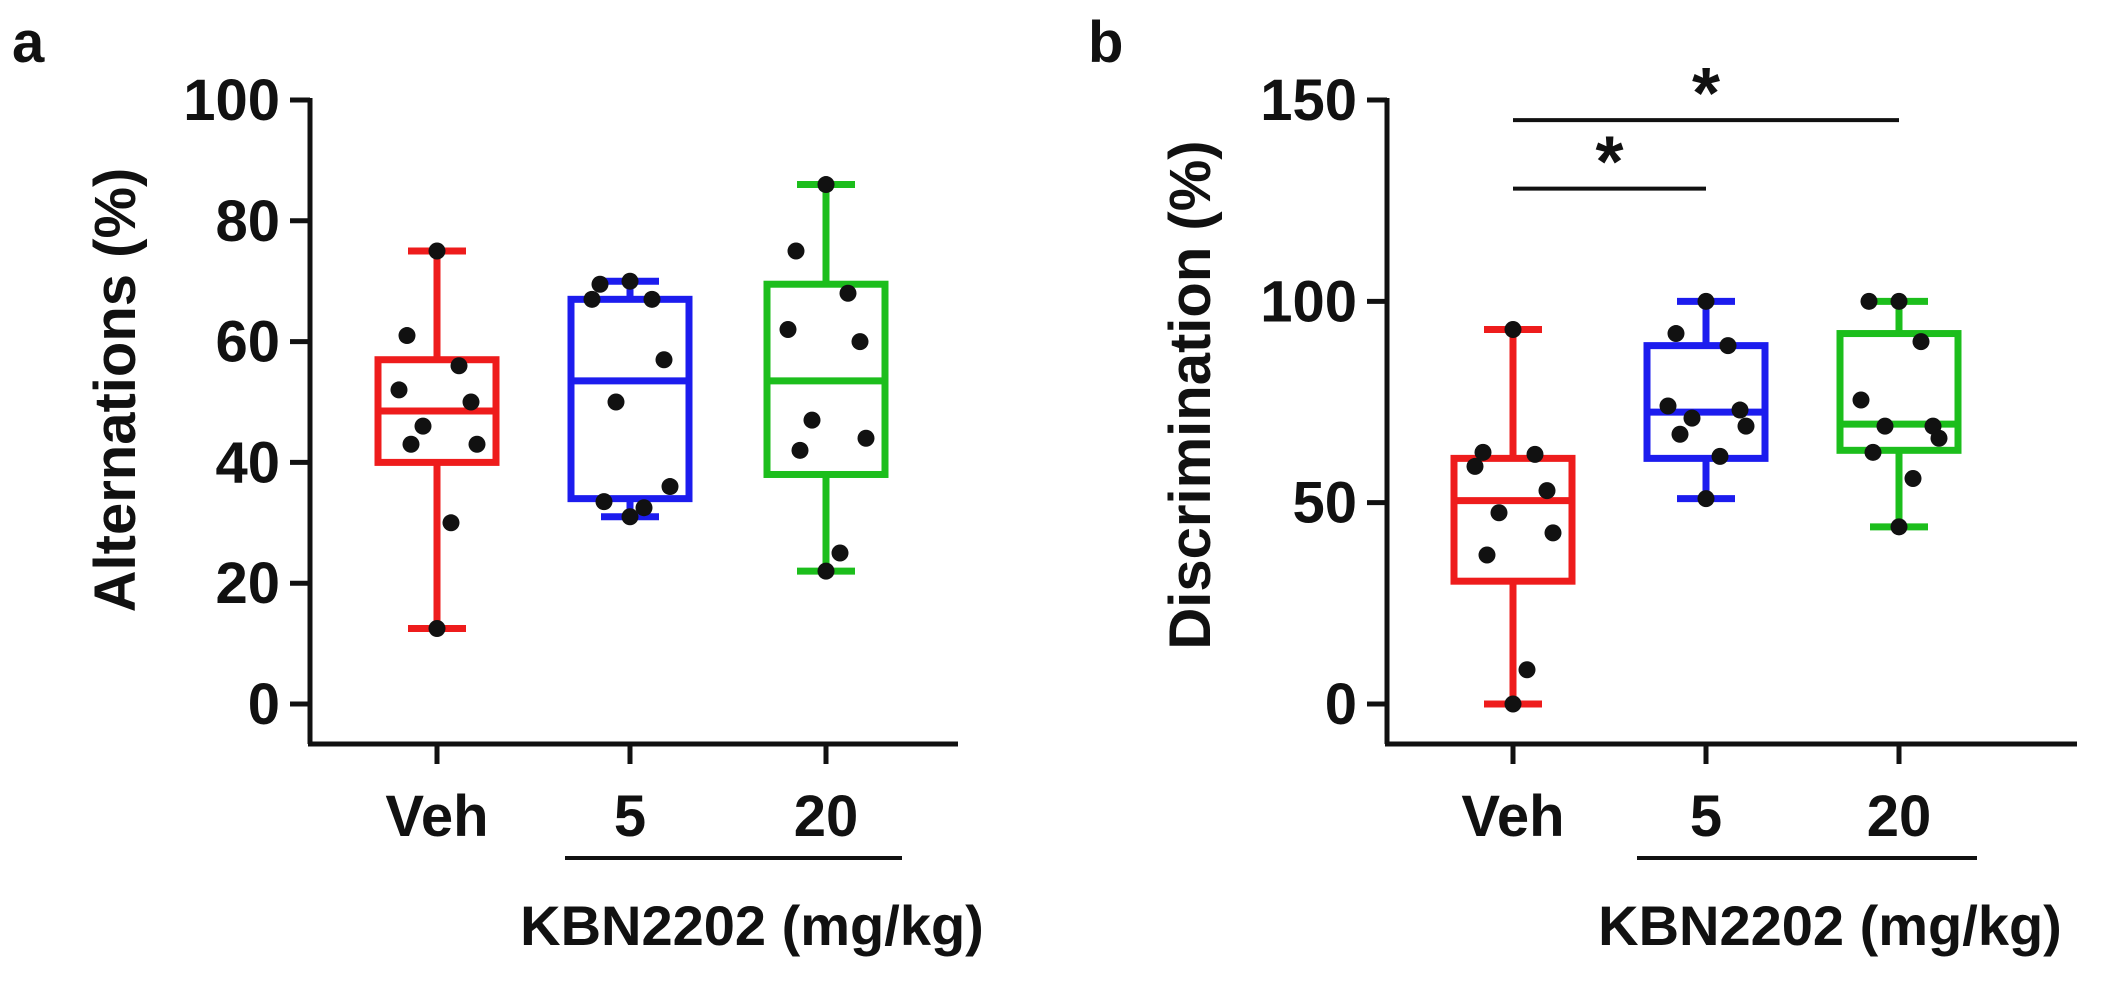 The image size is (2119, 984). What do you see at coordinates (247, 583) in the screenshot?
I see `y-tick-label: 20` at bounding box center [247, 583].